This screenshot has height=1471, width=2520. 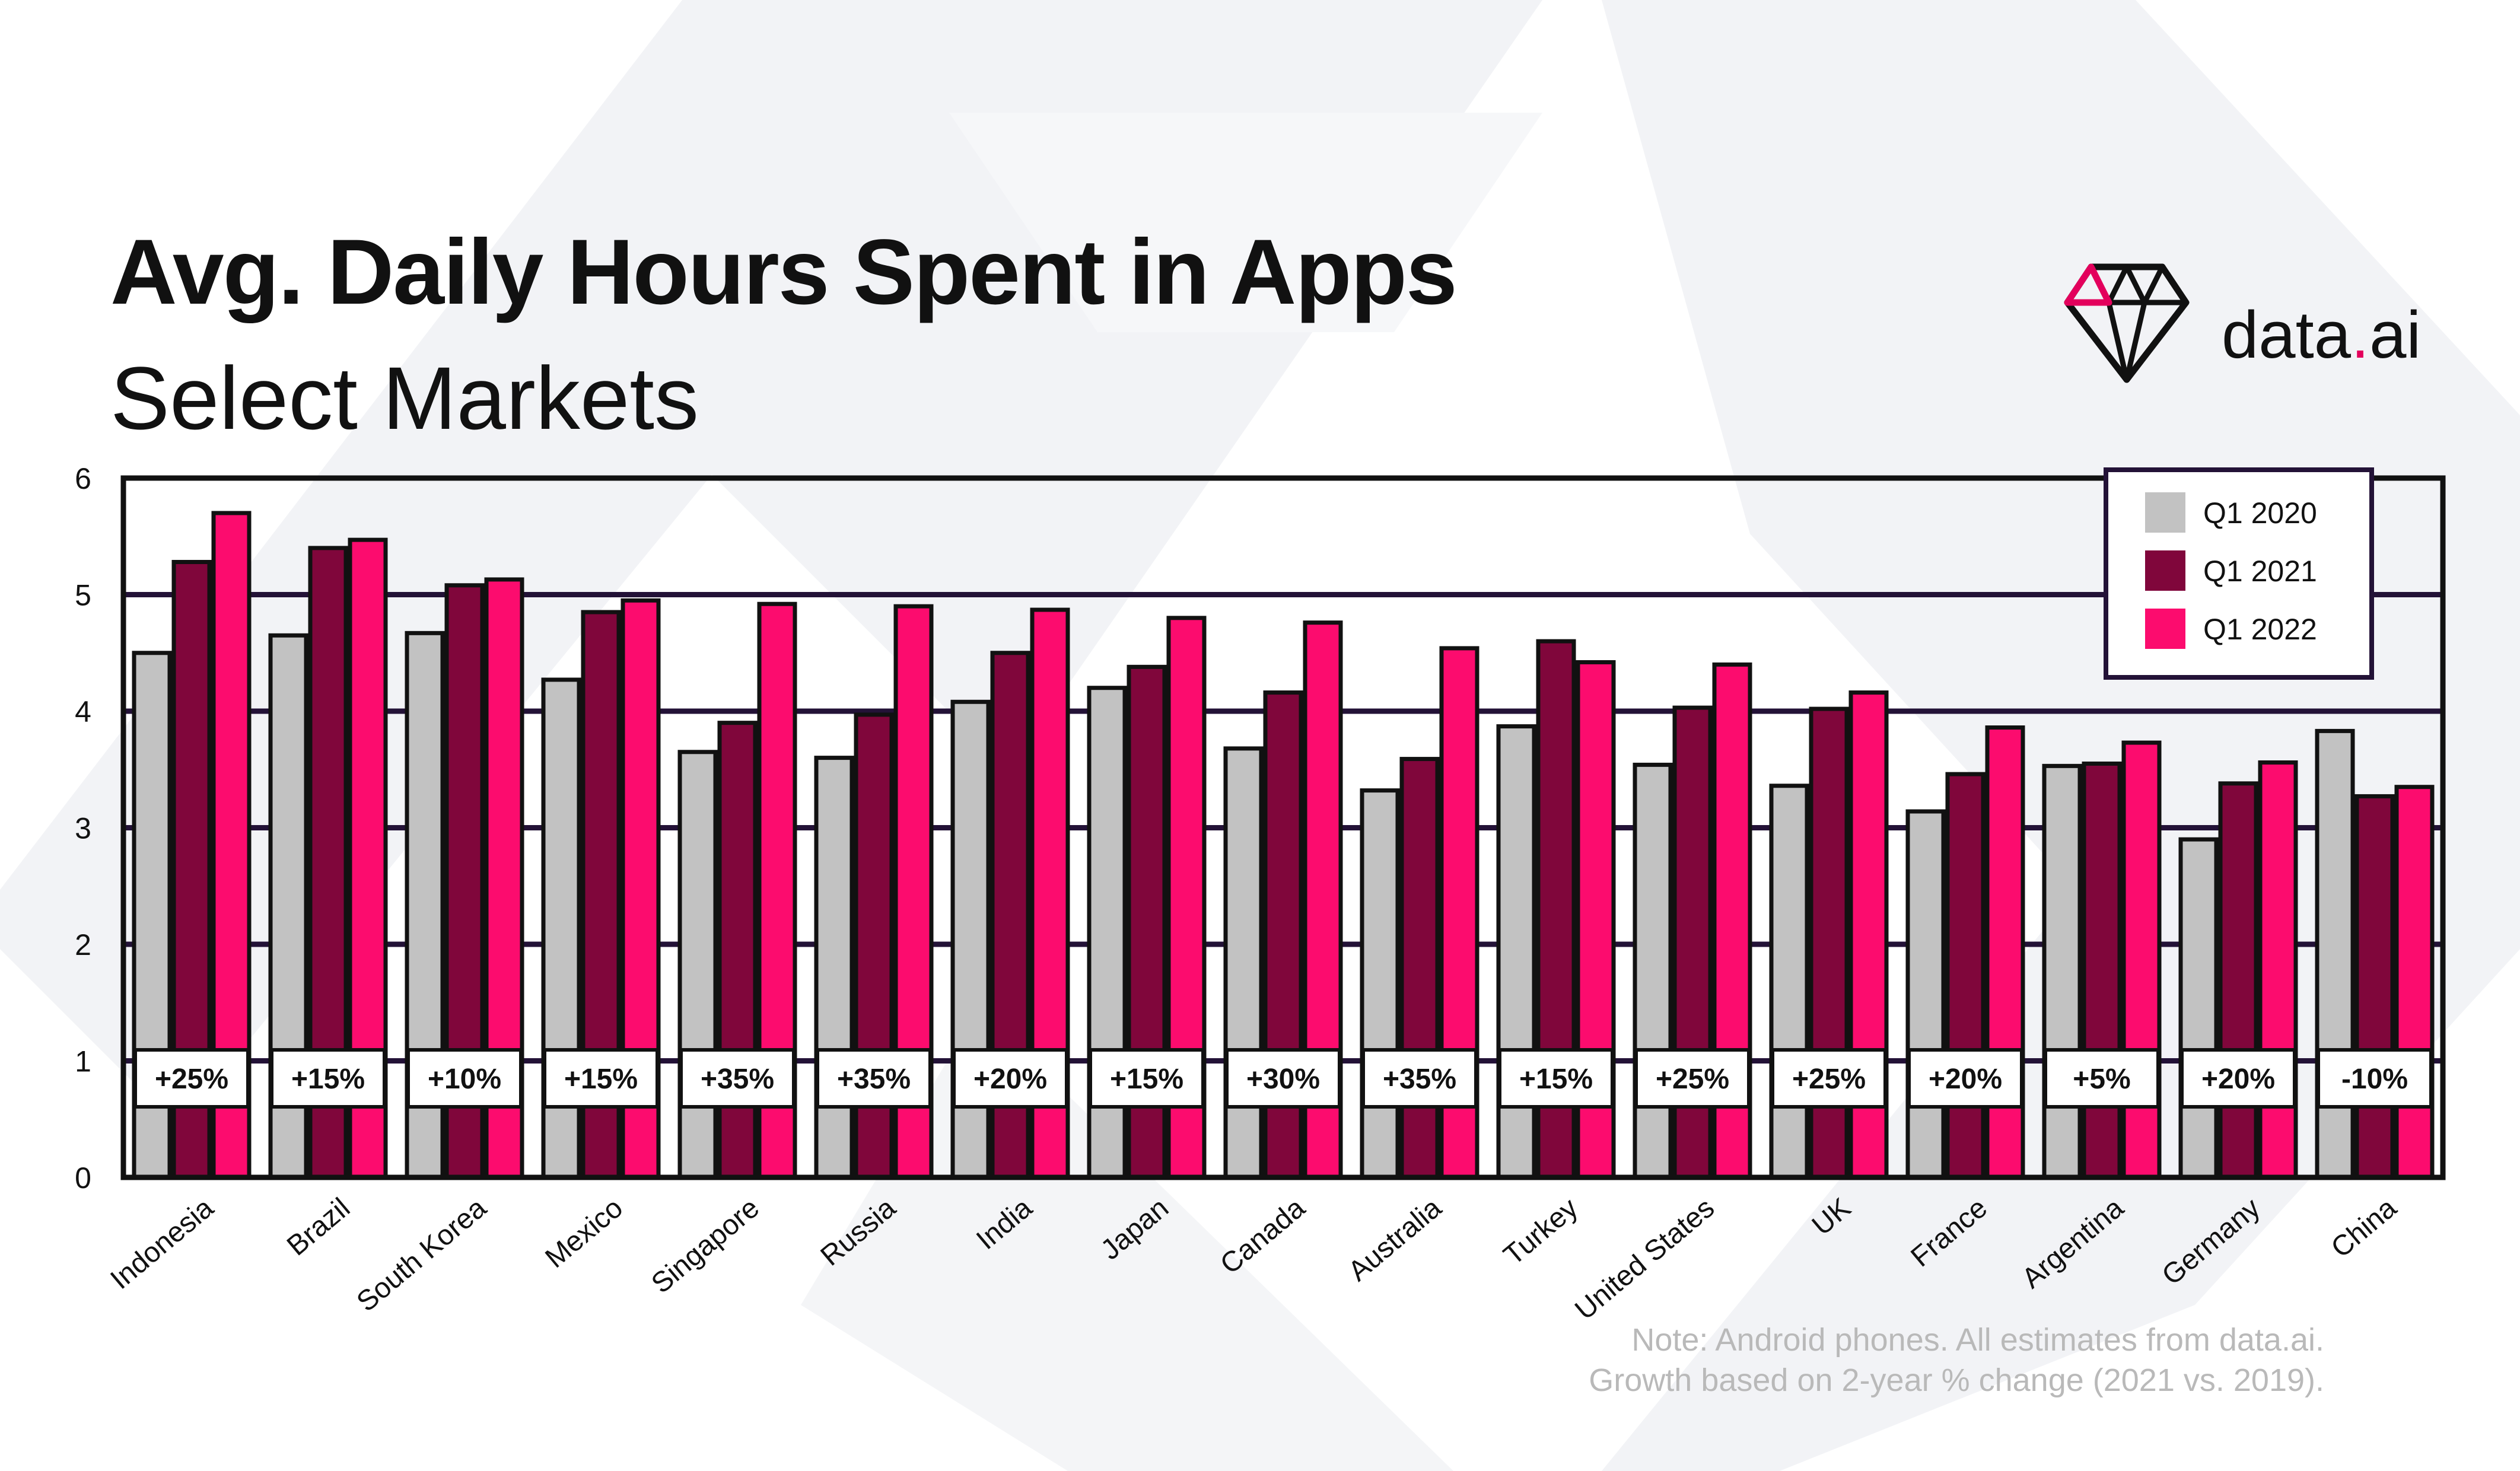 What do you see at coordinates (162, 1244) in the screenshot?
I see `x-tick-label: Indonesia` at bounding box center [162, 1244].